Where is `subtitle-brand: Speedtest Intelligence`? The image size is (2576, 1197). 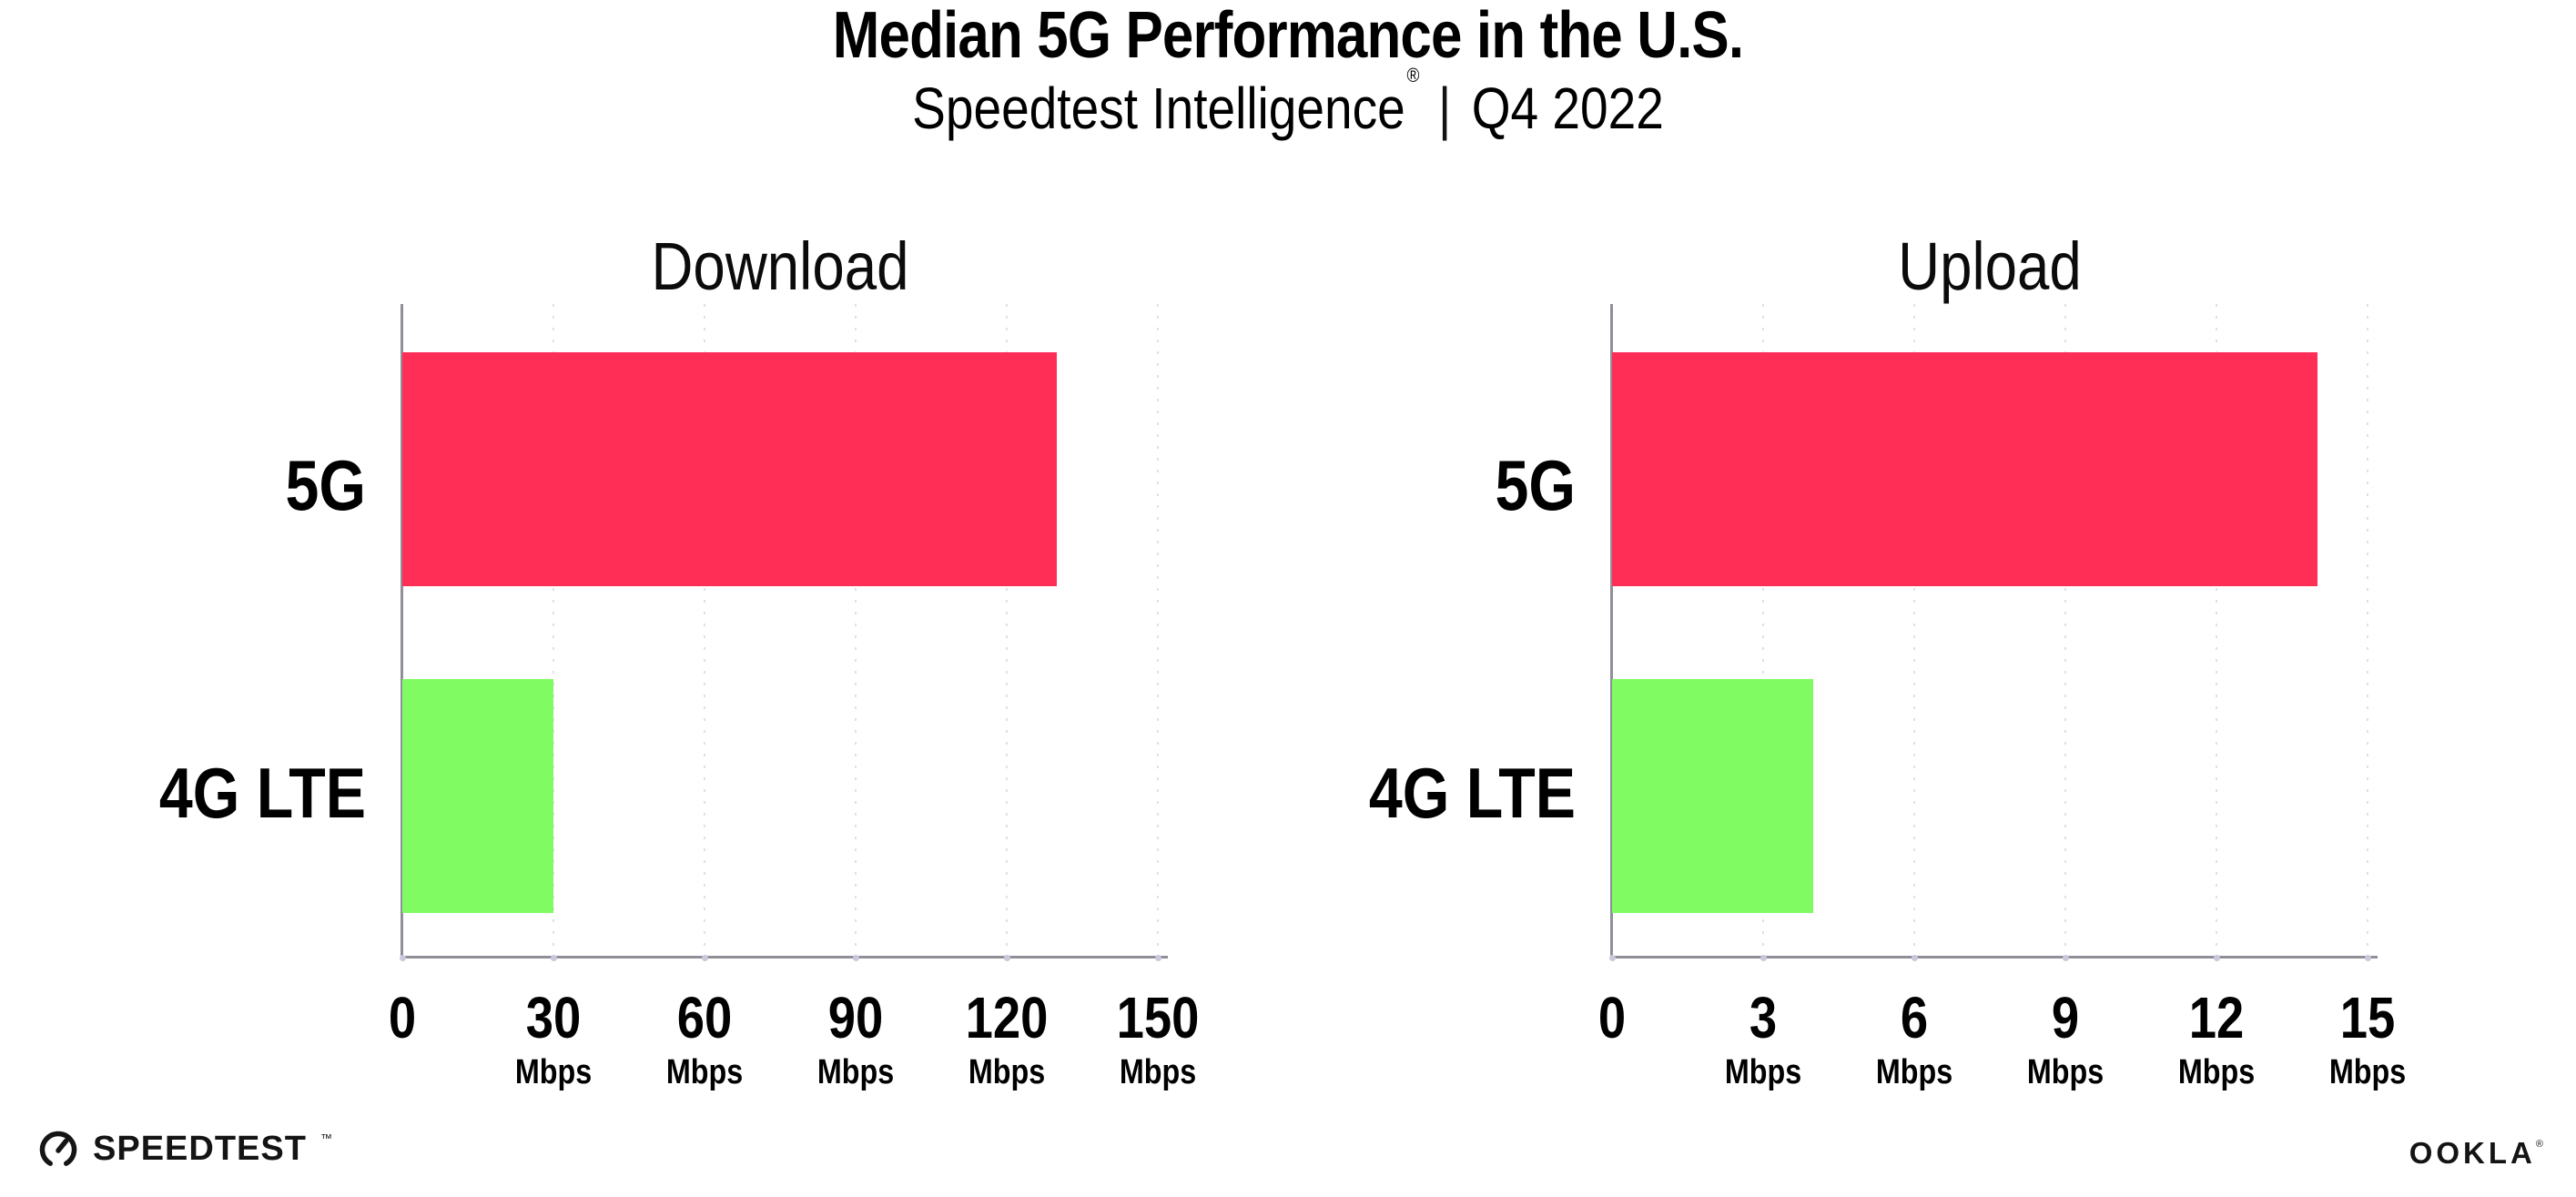 subtitle-brand: Speedtest Intelligence is located at coordinates (1158, 108).